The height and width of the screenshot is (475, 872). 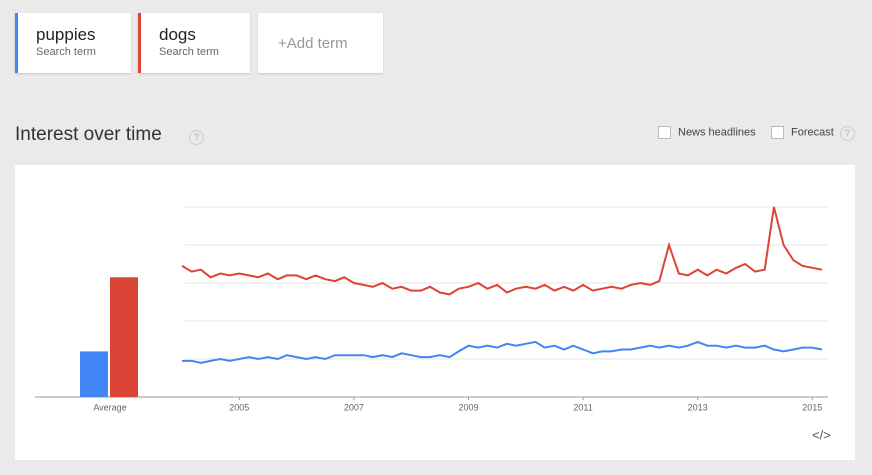 I want to click on news-option: News headlines, so click(x=707, y=132).